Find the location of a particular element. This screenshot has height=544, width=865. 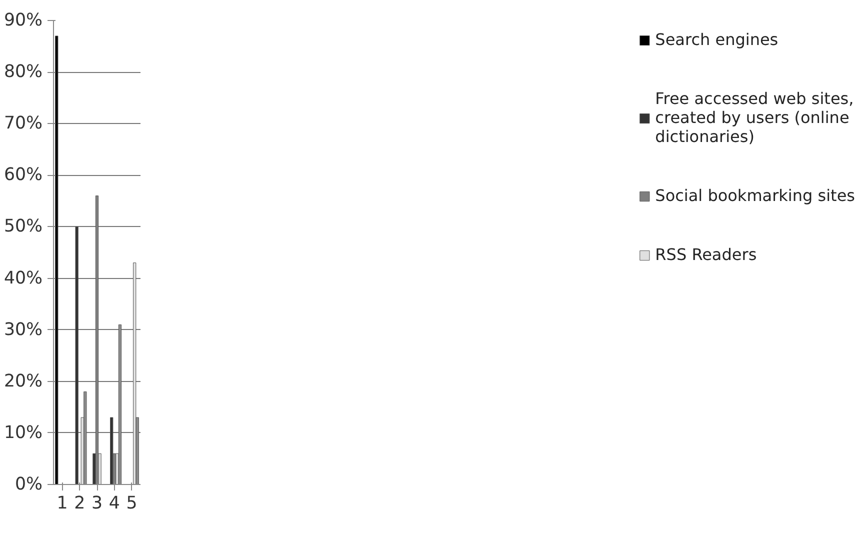

legend-label: Search engines is located at coordinates (716, 39).